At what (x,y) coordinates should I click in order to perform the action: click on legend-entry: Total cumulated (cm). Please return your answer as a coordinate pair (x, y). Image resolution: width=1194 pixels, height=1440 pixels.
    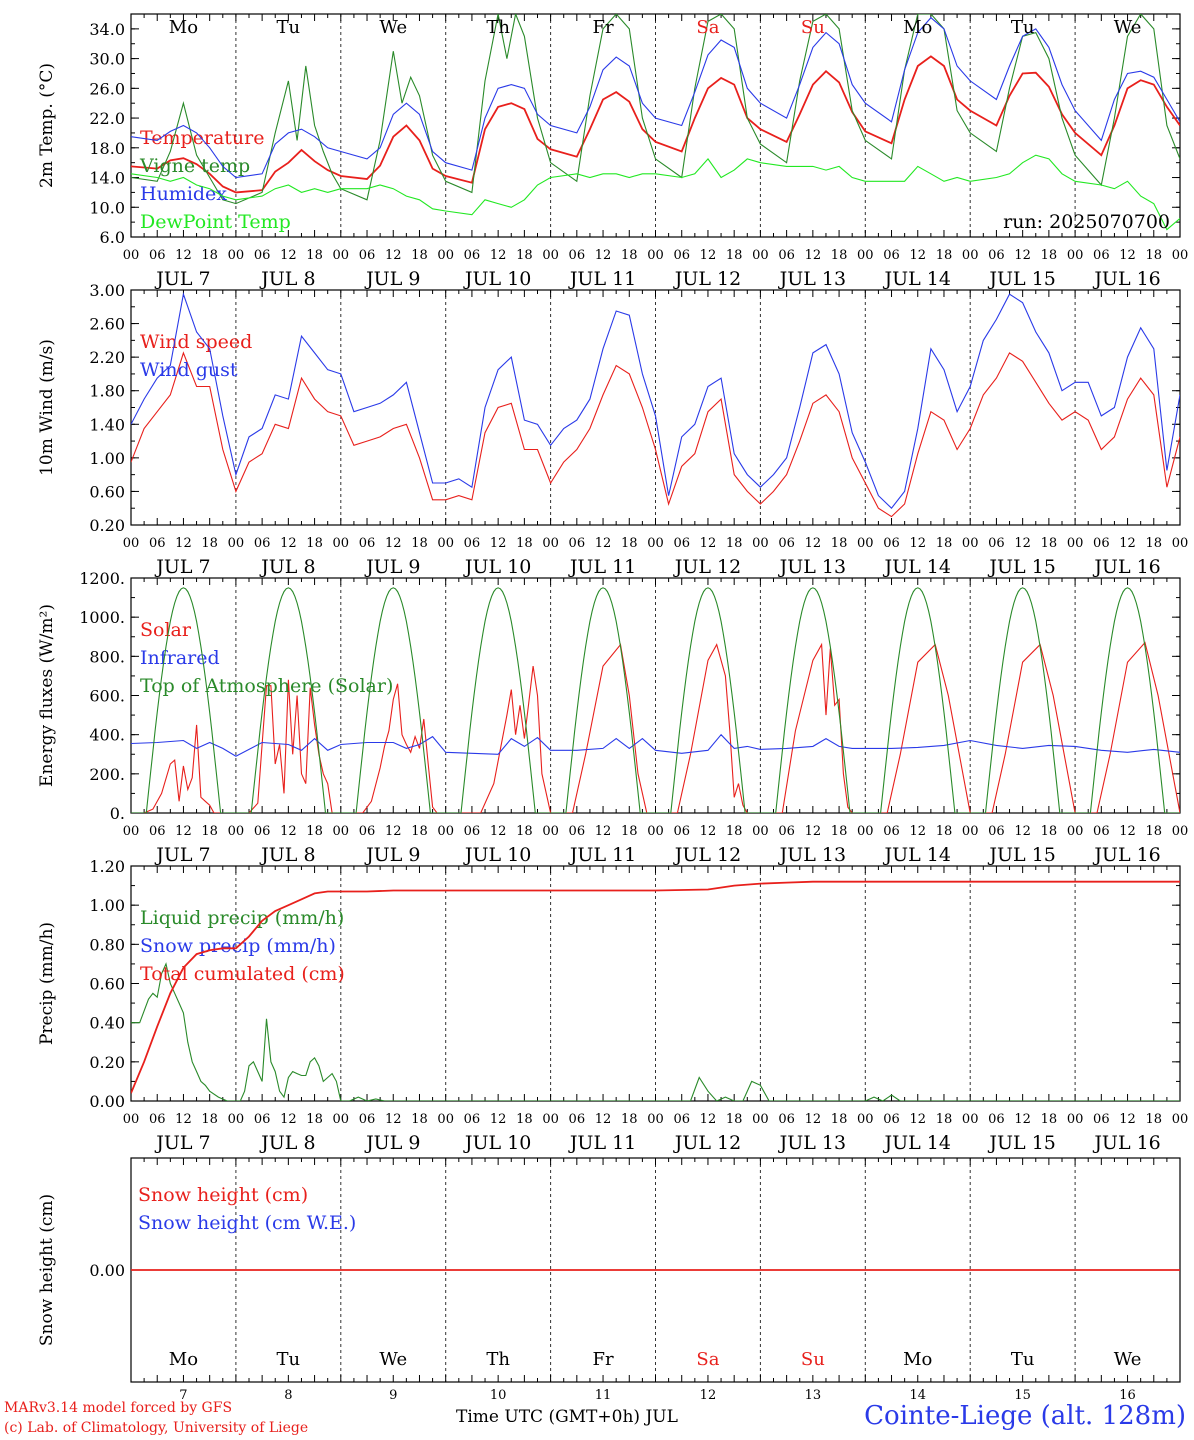
    Looking at the image, I should click on (242, 974).